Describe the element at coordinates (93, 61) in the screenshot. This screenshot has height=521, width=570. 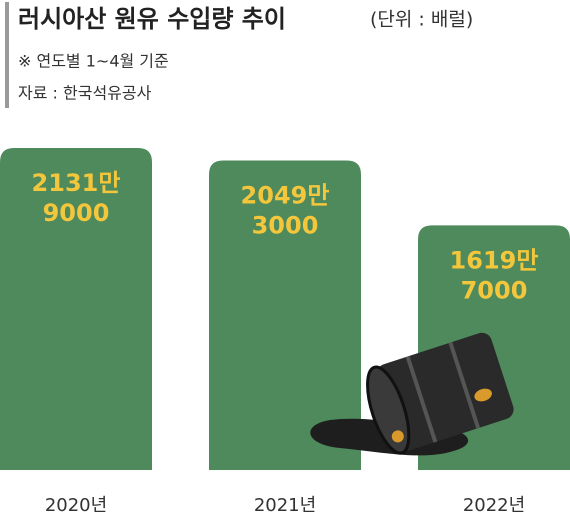
I see `note: ※ 연도별 1~4월 기준` at that location.